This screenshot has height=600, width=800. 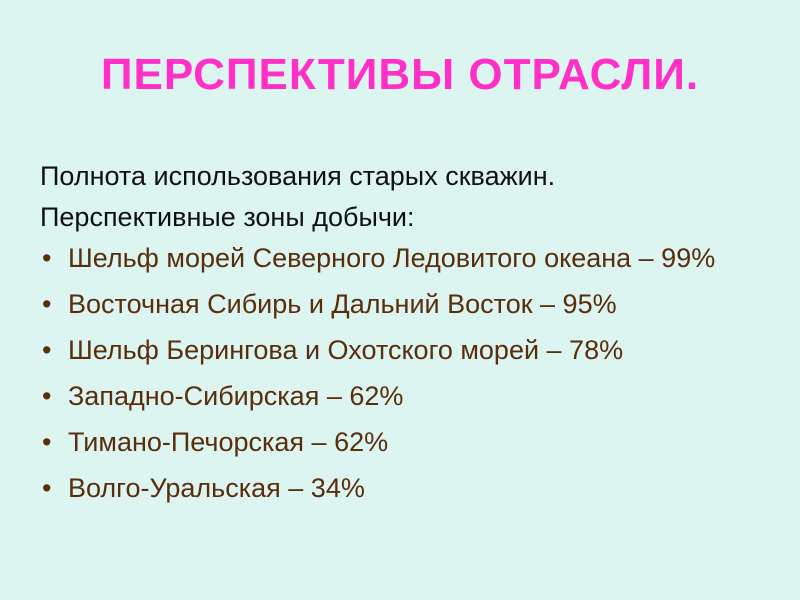 What do you see at coordinates (216, 488) in the screenshot?
I see `list-item-text: Волго-Уральская – 34%` at bounding box center [216, 488].